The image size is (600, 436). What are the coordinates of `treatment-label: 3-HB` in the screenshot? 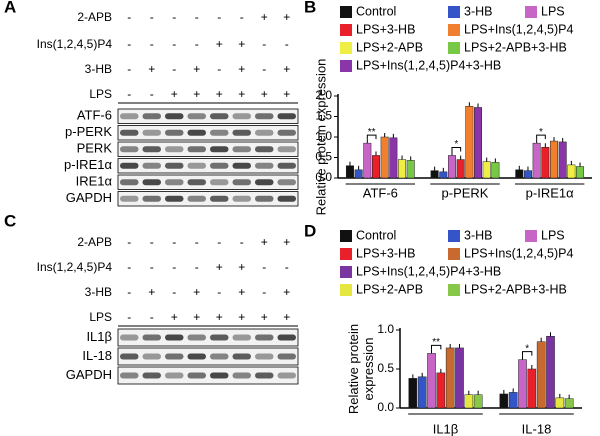 It's located at (98, 69).